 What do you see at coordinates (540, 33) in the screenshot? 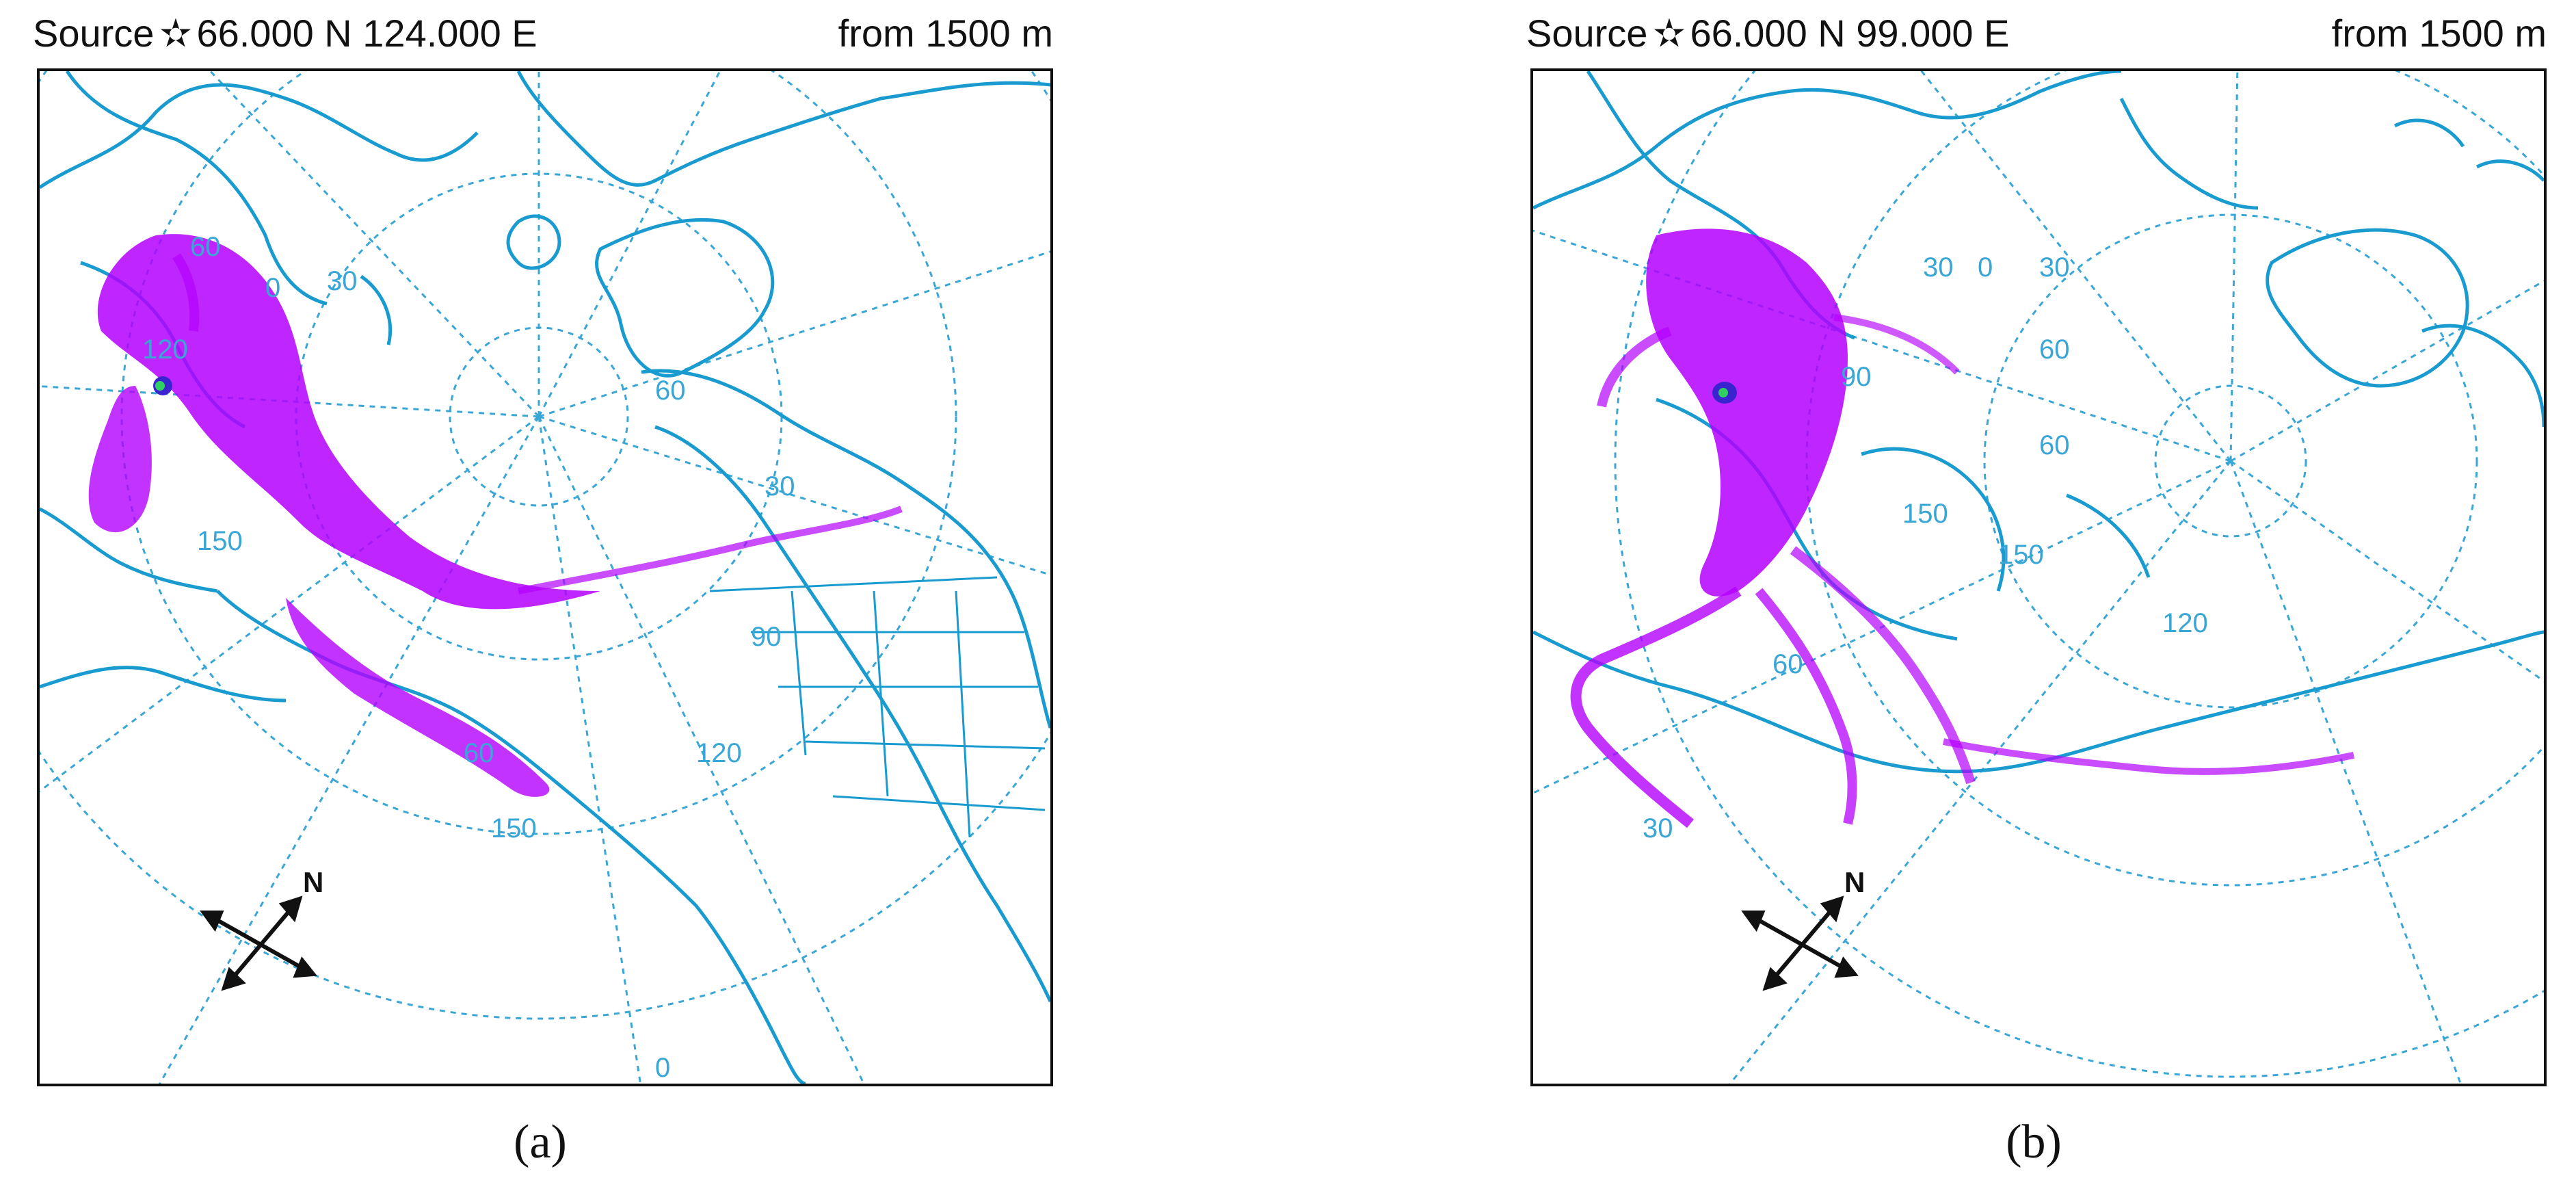
I see `panel-a-header: Source ✫ 66.000 N 124.000 E from 1500 m` at bounding box center [540, 33].